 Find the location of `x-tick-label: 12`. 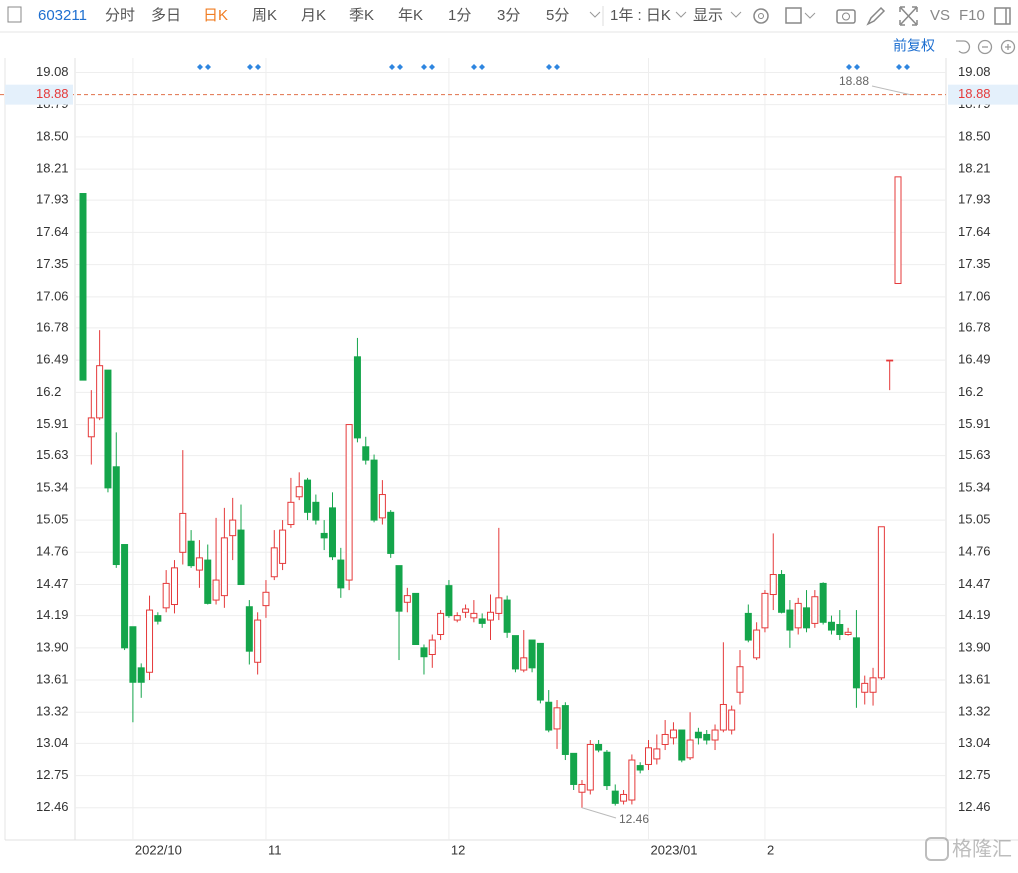

x-tick-label: 12 is located at coordinates (458, 849).